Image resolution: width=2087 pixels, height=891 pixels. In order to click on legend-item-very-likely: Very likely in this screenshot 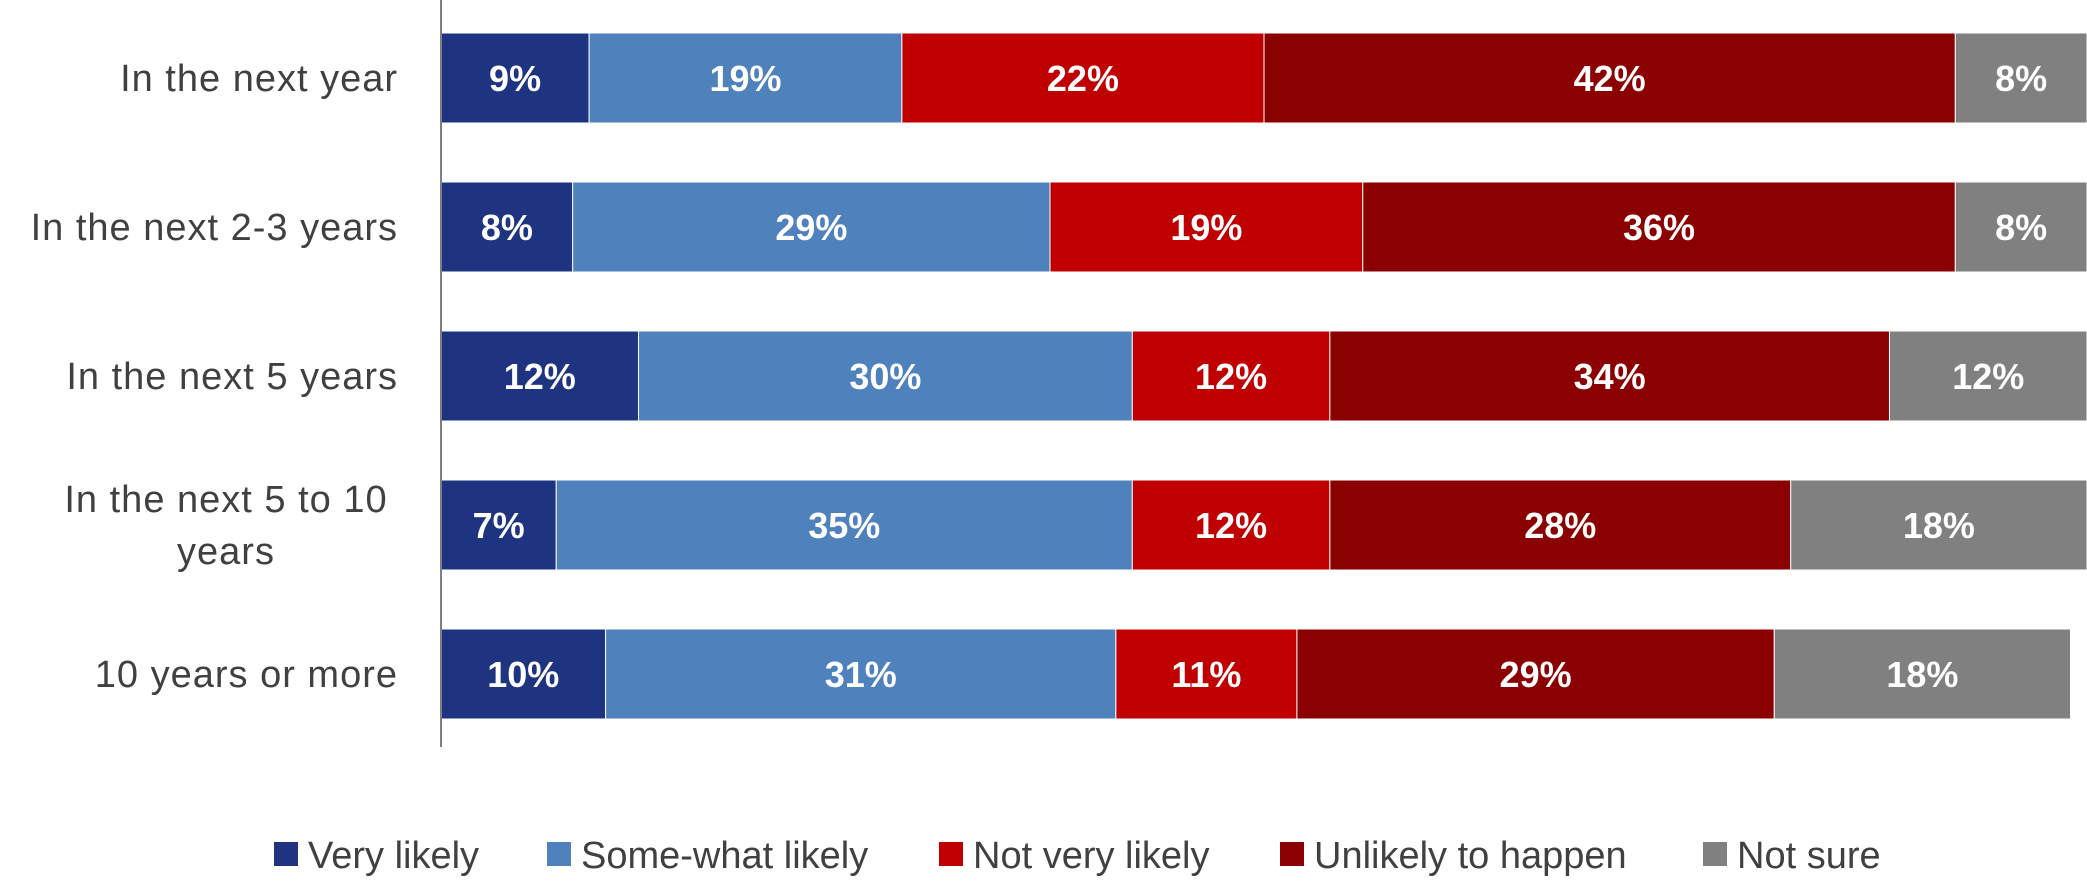, I will do `click(376, 856)`.